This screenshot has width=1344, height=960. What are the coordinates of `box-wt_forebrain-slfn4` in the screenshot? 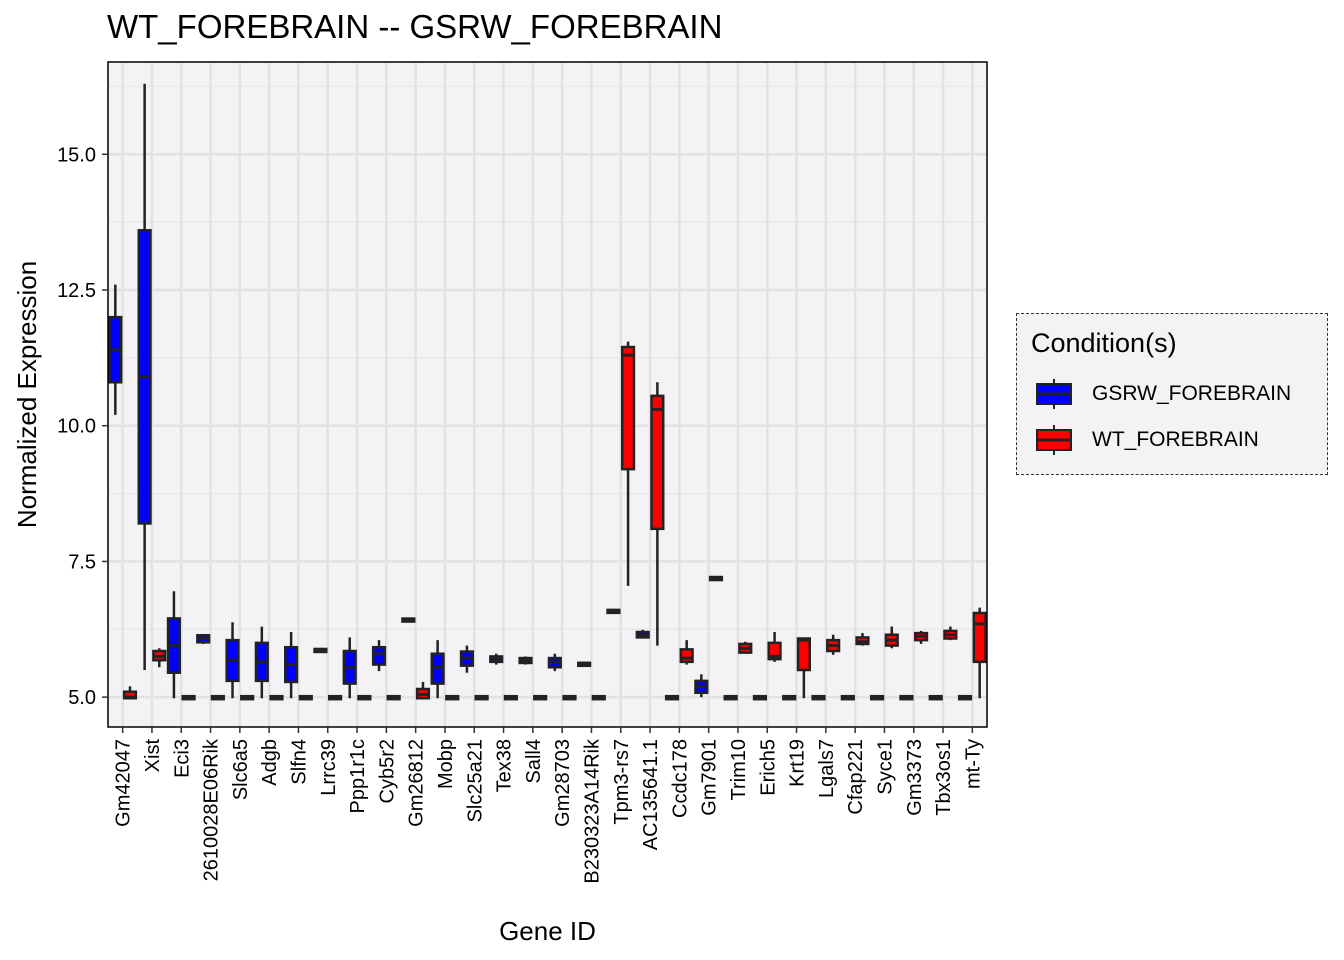 It's located at (305, 697).